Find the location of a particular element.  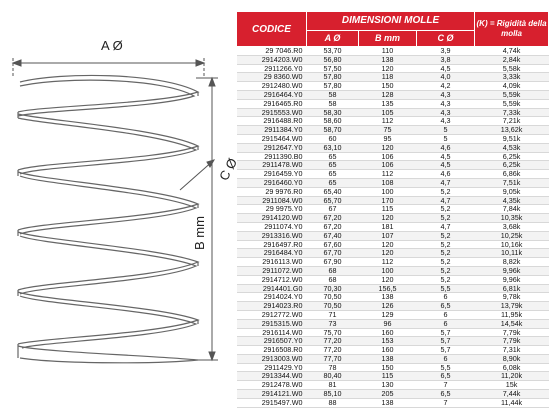

table-row: 29 9975.Y0 67 115 5,2 7,84k is located at coordinates (392, 209).